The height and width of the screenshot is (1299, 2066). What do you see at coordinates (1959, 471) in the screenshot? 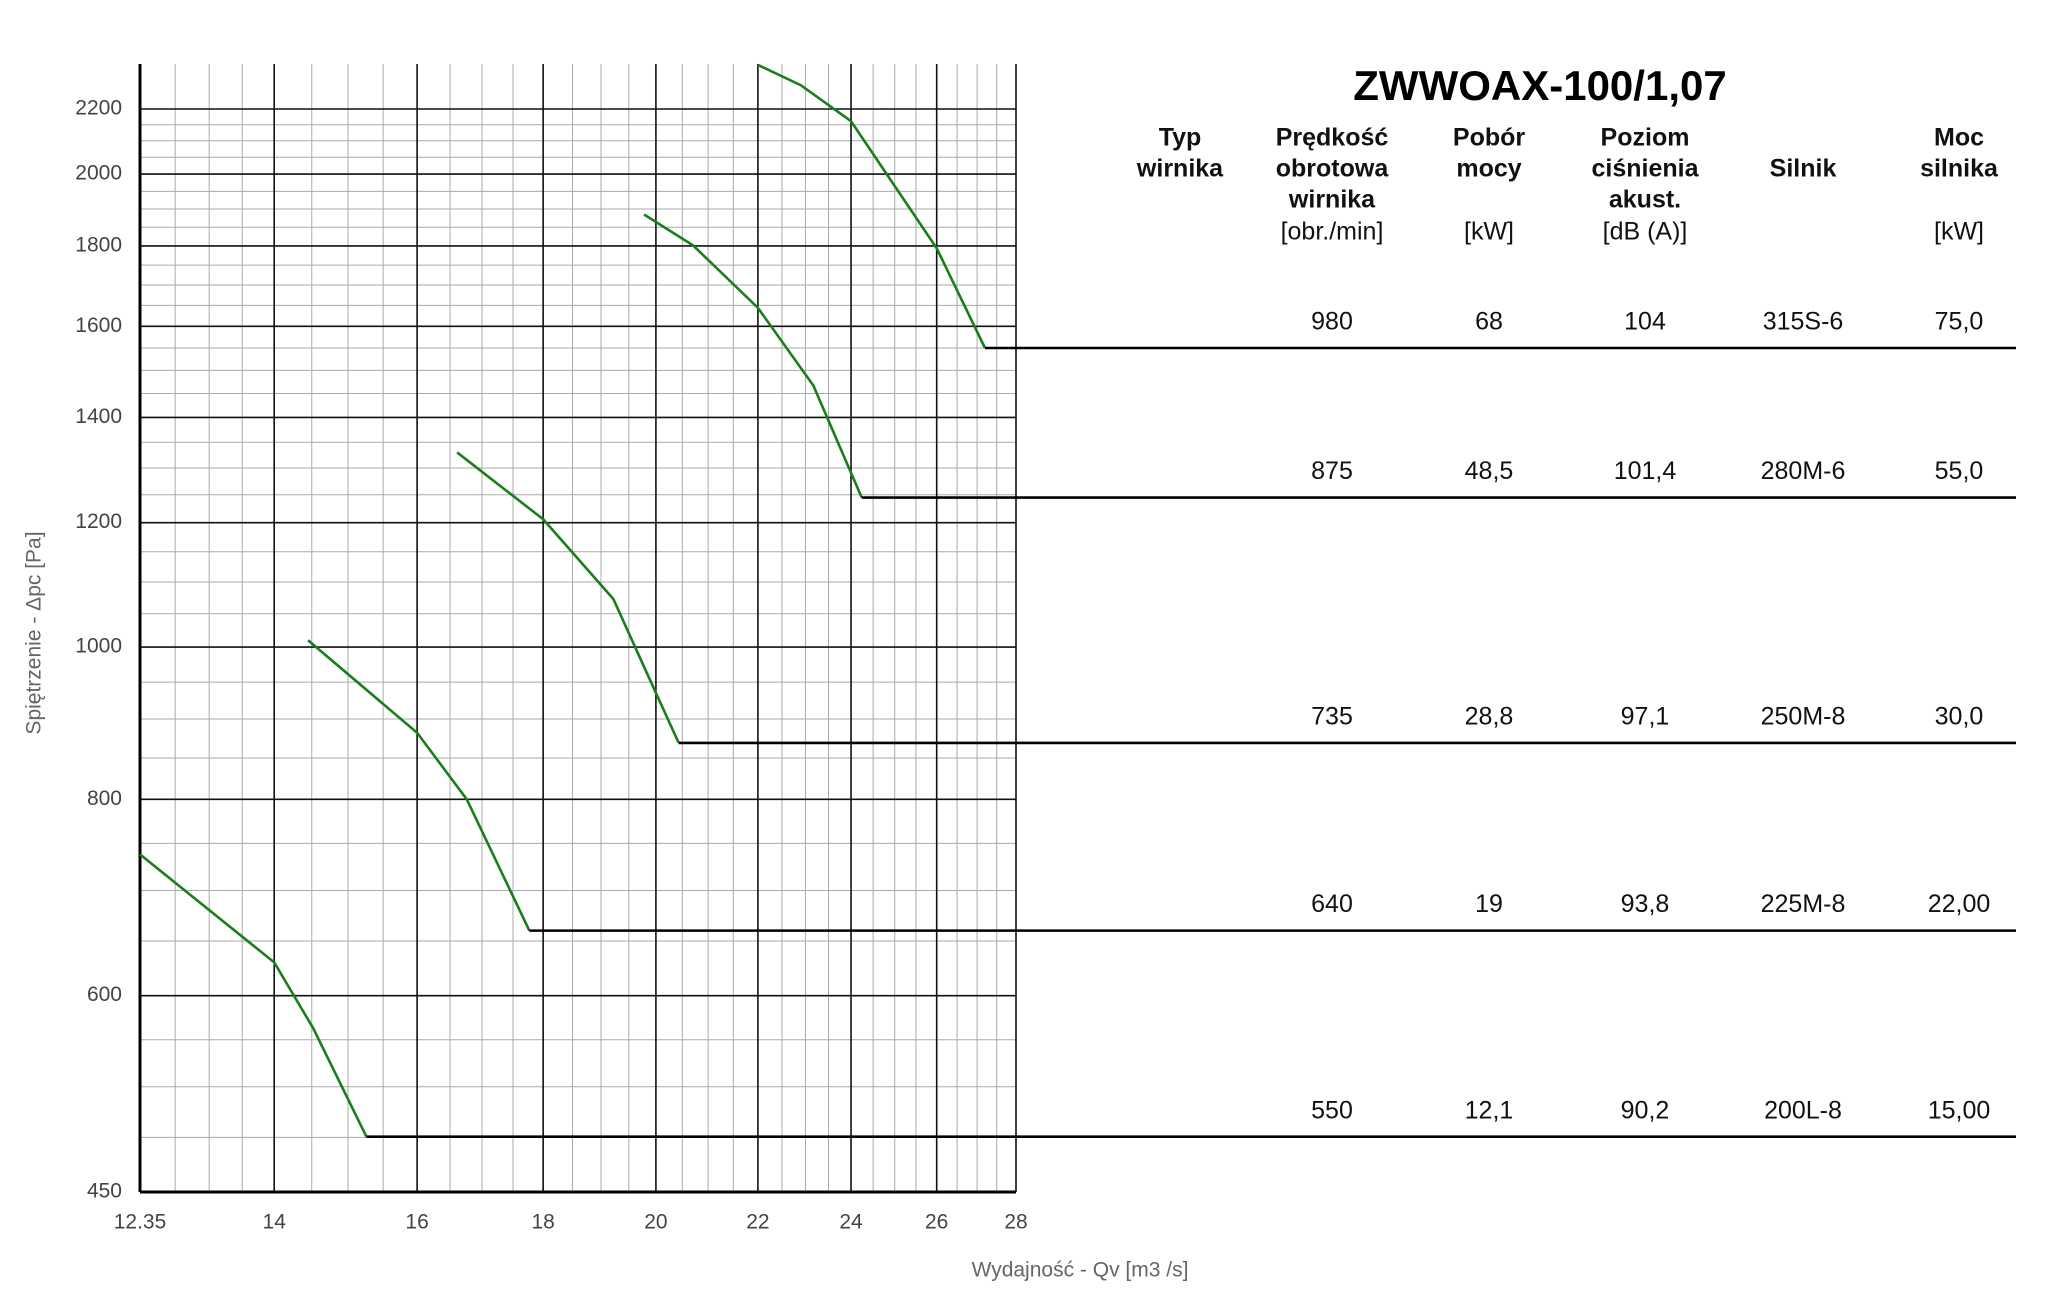
I see `table-cell: 55,0` at bounding box center [1959, 471].